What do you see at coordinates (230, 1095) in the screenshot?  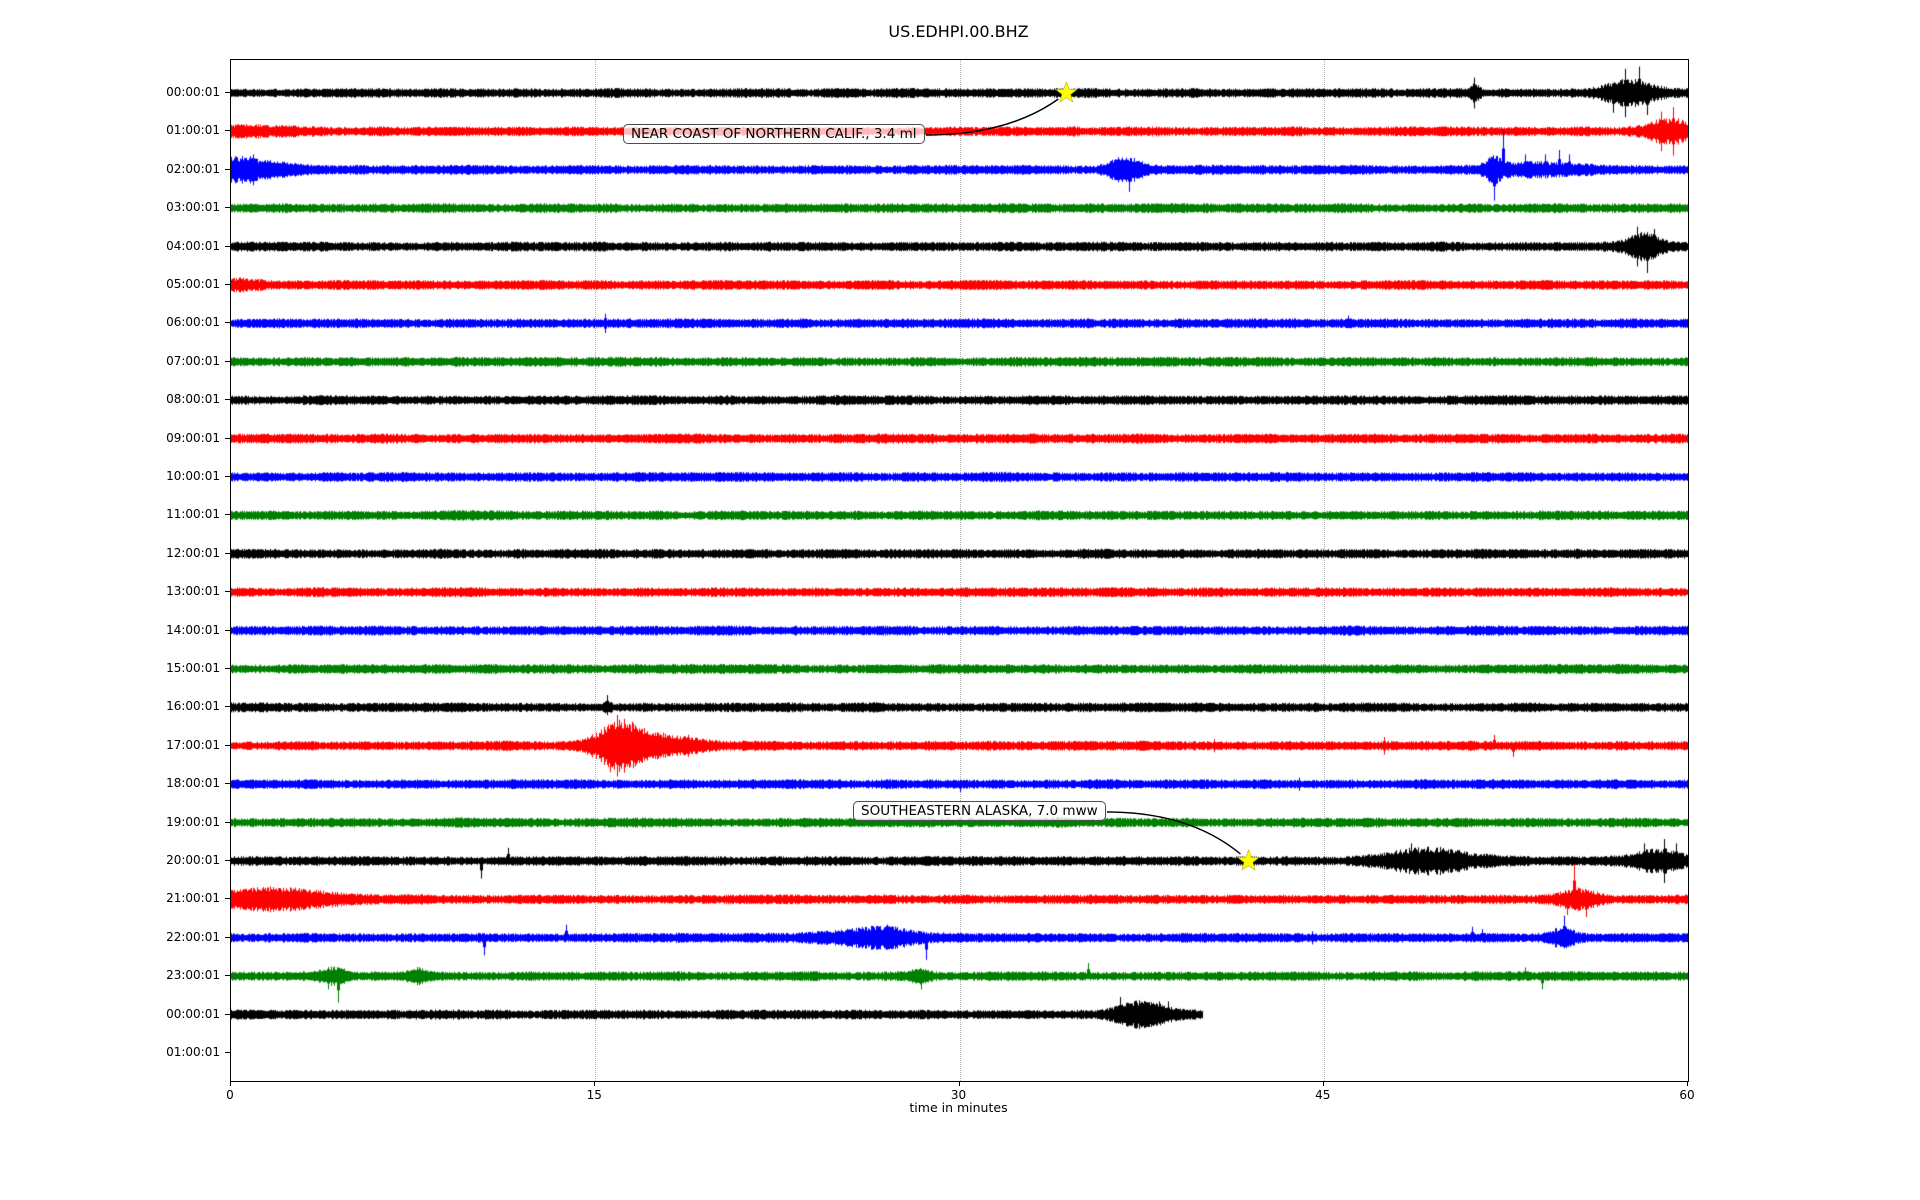 I see `x-tick-label: 0` at bounding box center [230, 1095].